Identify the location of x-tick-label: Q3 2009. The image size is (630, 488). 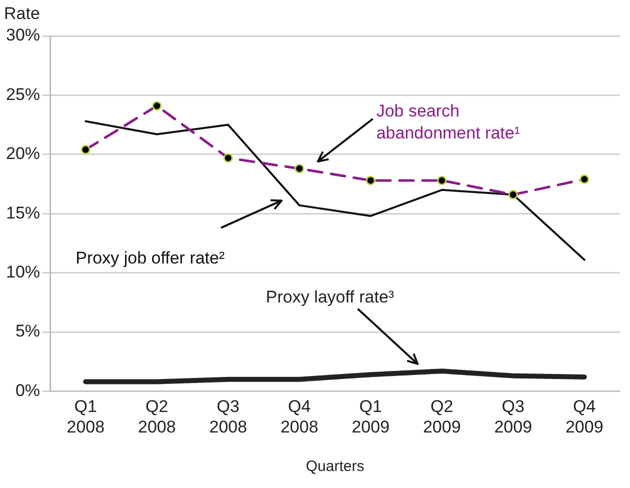
(513, 416).